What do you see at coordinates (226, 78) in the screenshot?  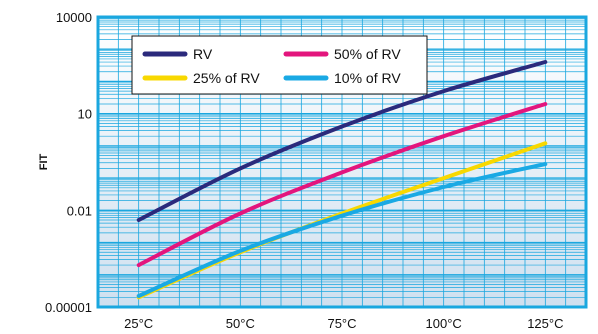 I see `legend-label: 25% of RV` at bounding box center [226, 78].